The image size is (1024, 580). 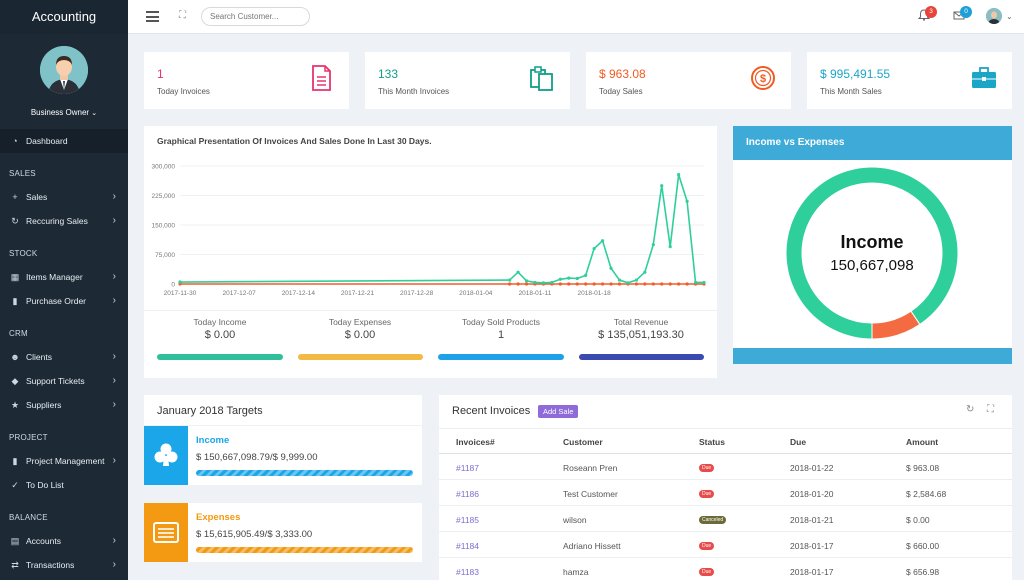 I want to click on y-tick-label: 225,000, so click(x=164, y=196).